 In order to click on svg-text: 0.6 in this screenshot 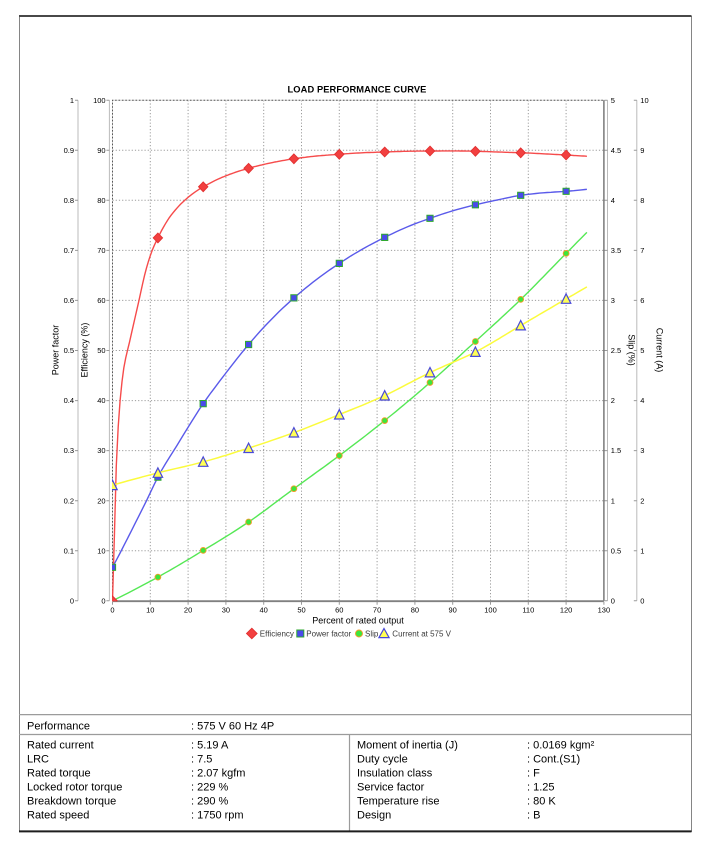, I will do `click(69, 300)`.